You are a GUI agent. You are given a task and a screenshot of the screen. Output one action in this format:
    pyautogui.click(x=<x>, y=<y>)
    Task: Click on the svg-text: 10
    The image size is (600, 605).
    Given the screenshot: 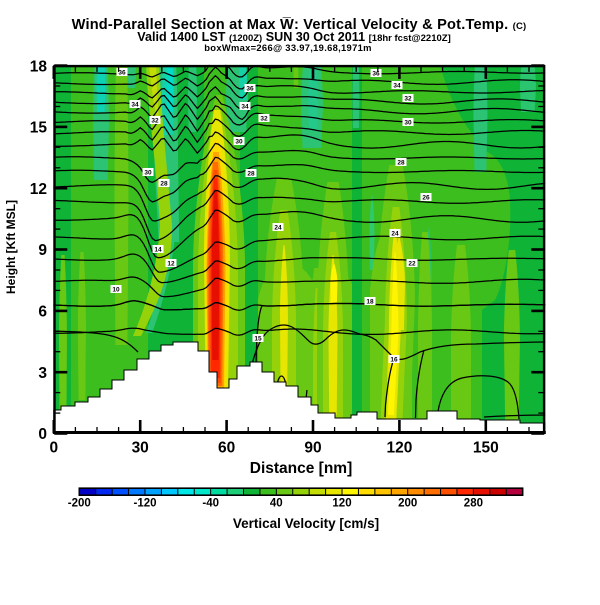 What is the action you would take?
    pyautogui.click(x=116, y=289)
    